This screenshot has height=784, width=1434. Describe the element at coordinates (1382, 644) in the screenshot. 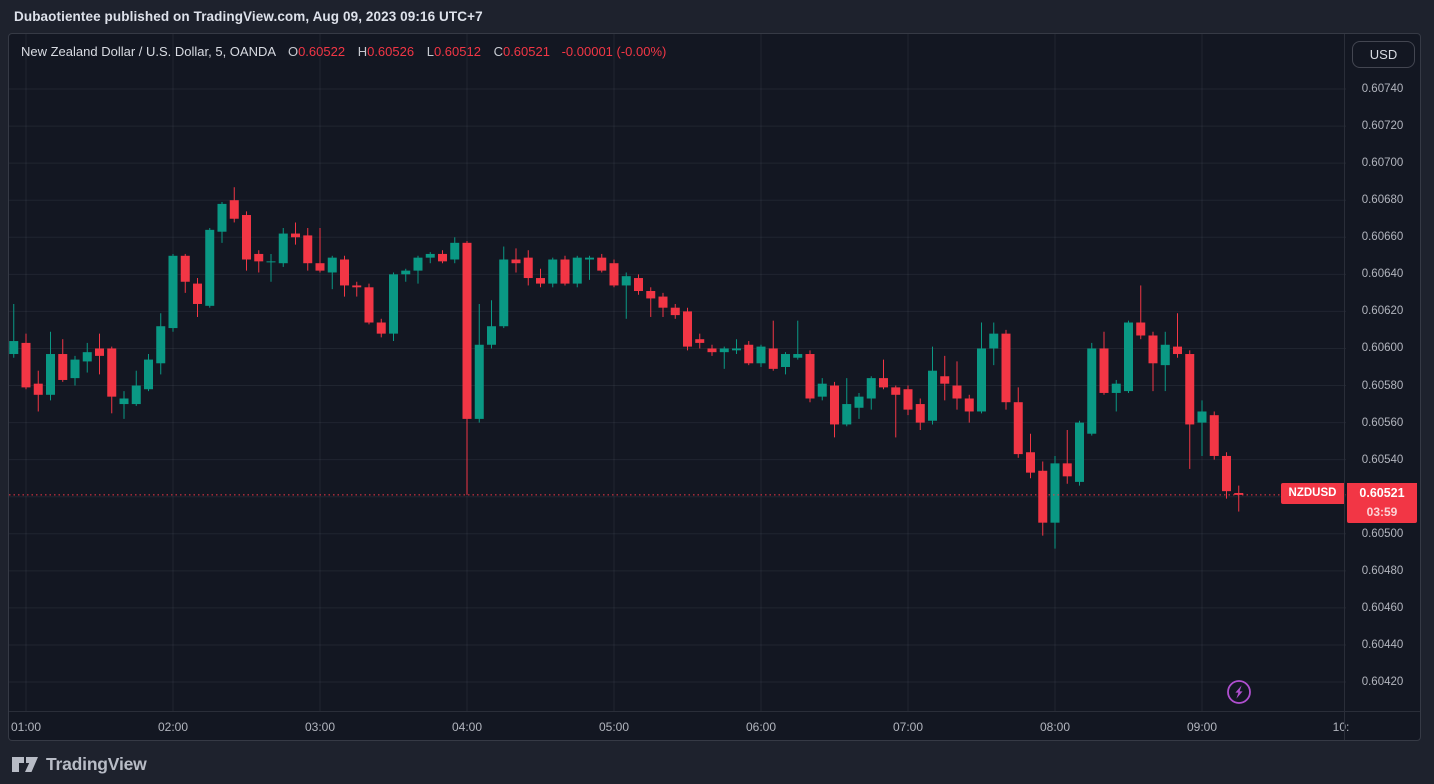

I see `price-axis-label: 0.60440` at that location.